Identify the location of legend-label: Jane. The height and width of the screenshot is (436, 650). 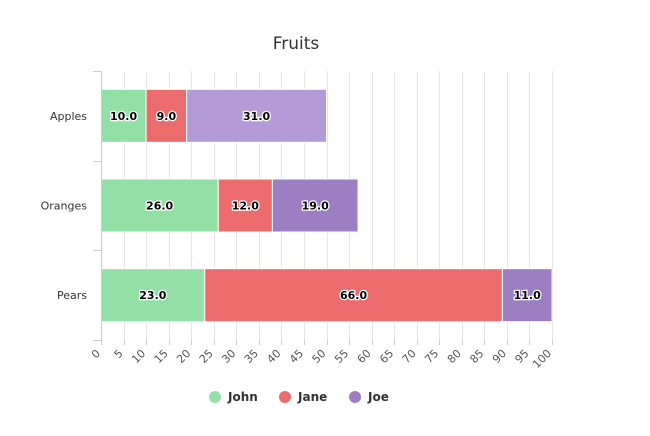
(312, 397).